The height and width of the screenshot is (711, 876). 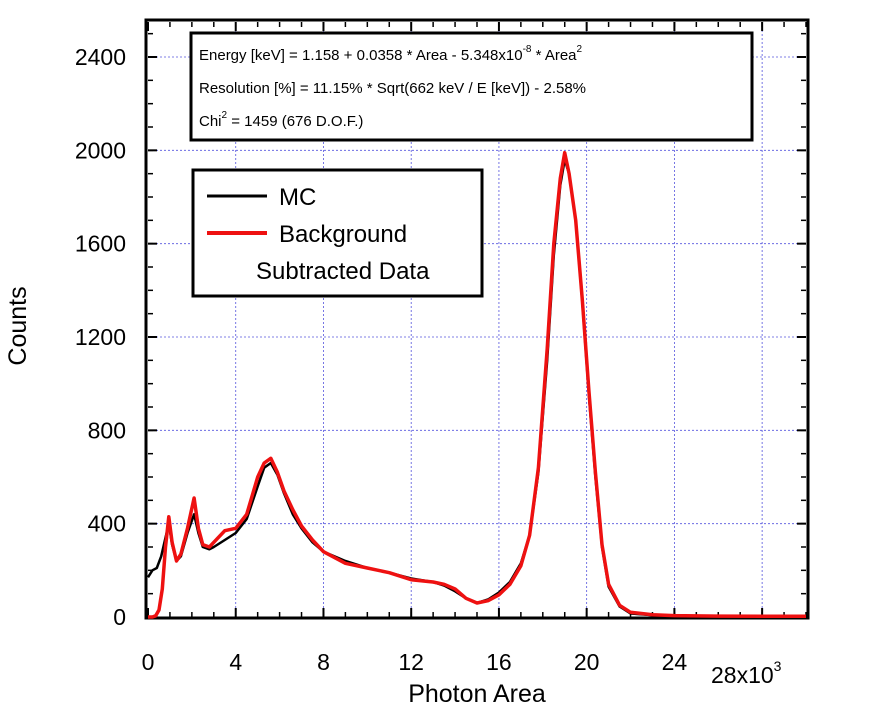 What do you see at coordinates (148, 662) in the screenshot?
I see `x-tick-label: 0` at bounding box center [148, 662].